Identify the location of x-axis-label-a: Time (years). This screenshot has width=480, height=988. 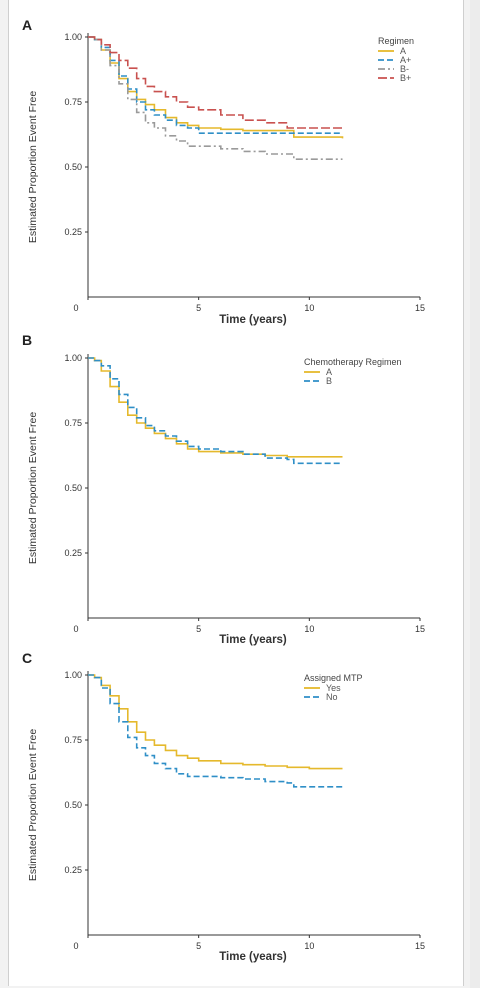
(253, 320).